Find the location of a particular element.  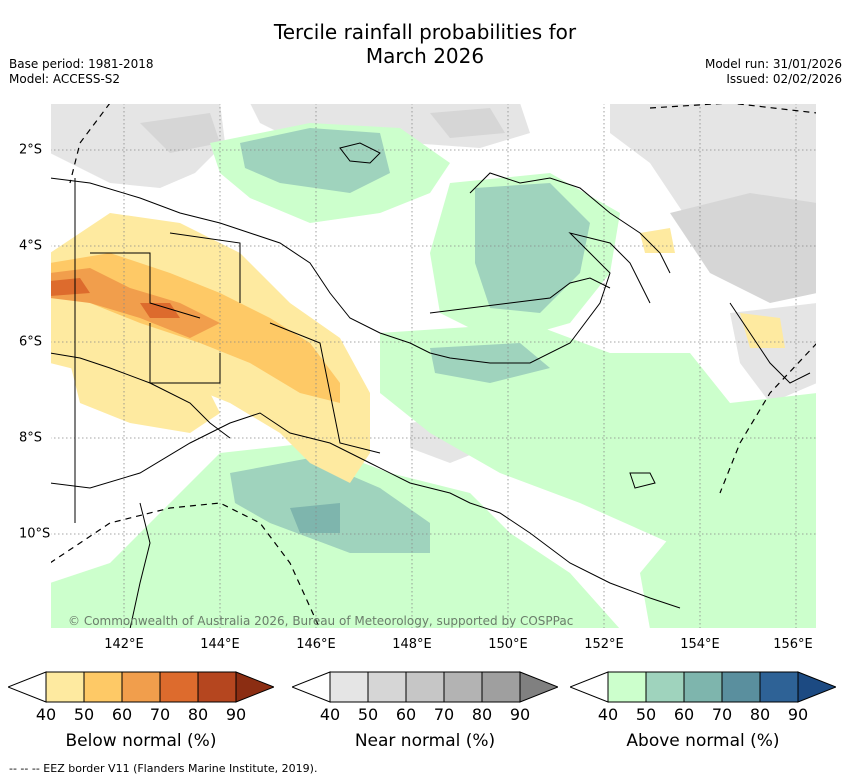

title-line-1: Tercile rainfall probabilities for is located at coordinates (425, 32).